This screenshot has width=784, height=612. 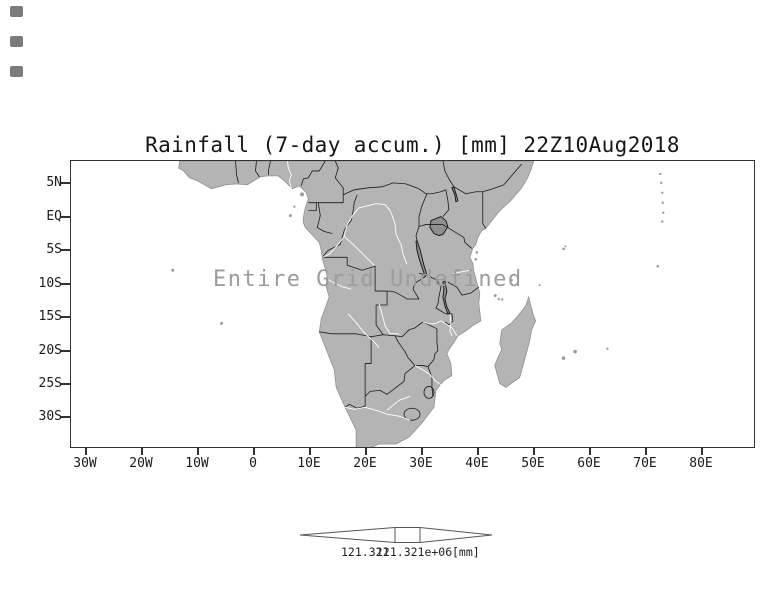 What do you see at coordinates (368, 279) in the screenshot?
I see `undefined-grid-message: Entire Grid Undefined` at bounding box center [368, 279].